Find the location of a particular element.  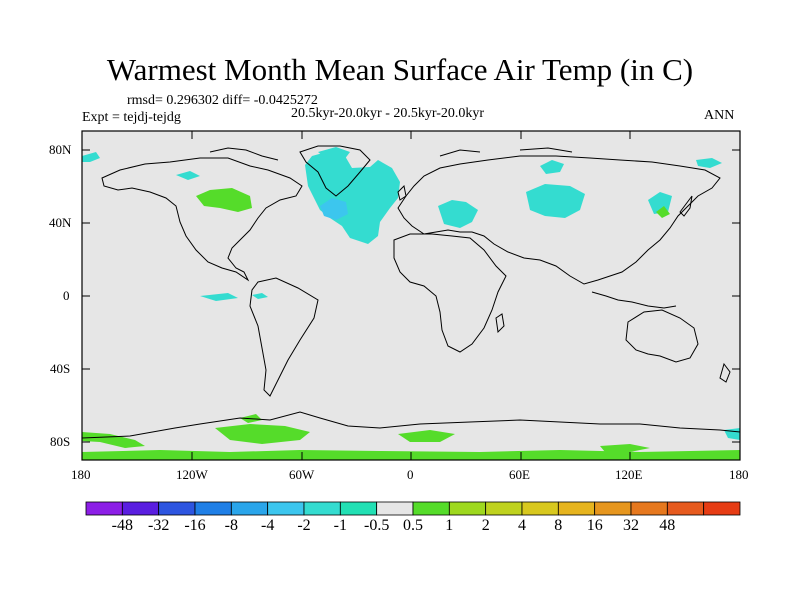

lat-label-80s: 80S is located at coordinates (60, 441).